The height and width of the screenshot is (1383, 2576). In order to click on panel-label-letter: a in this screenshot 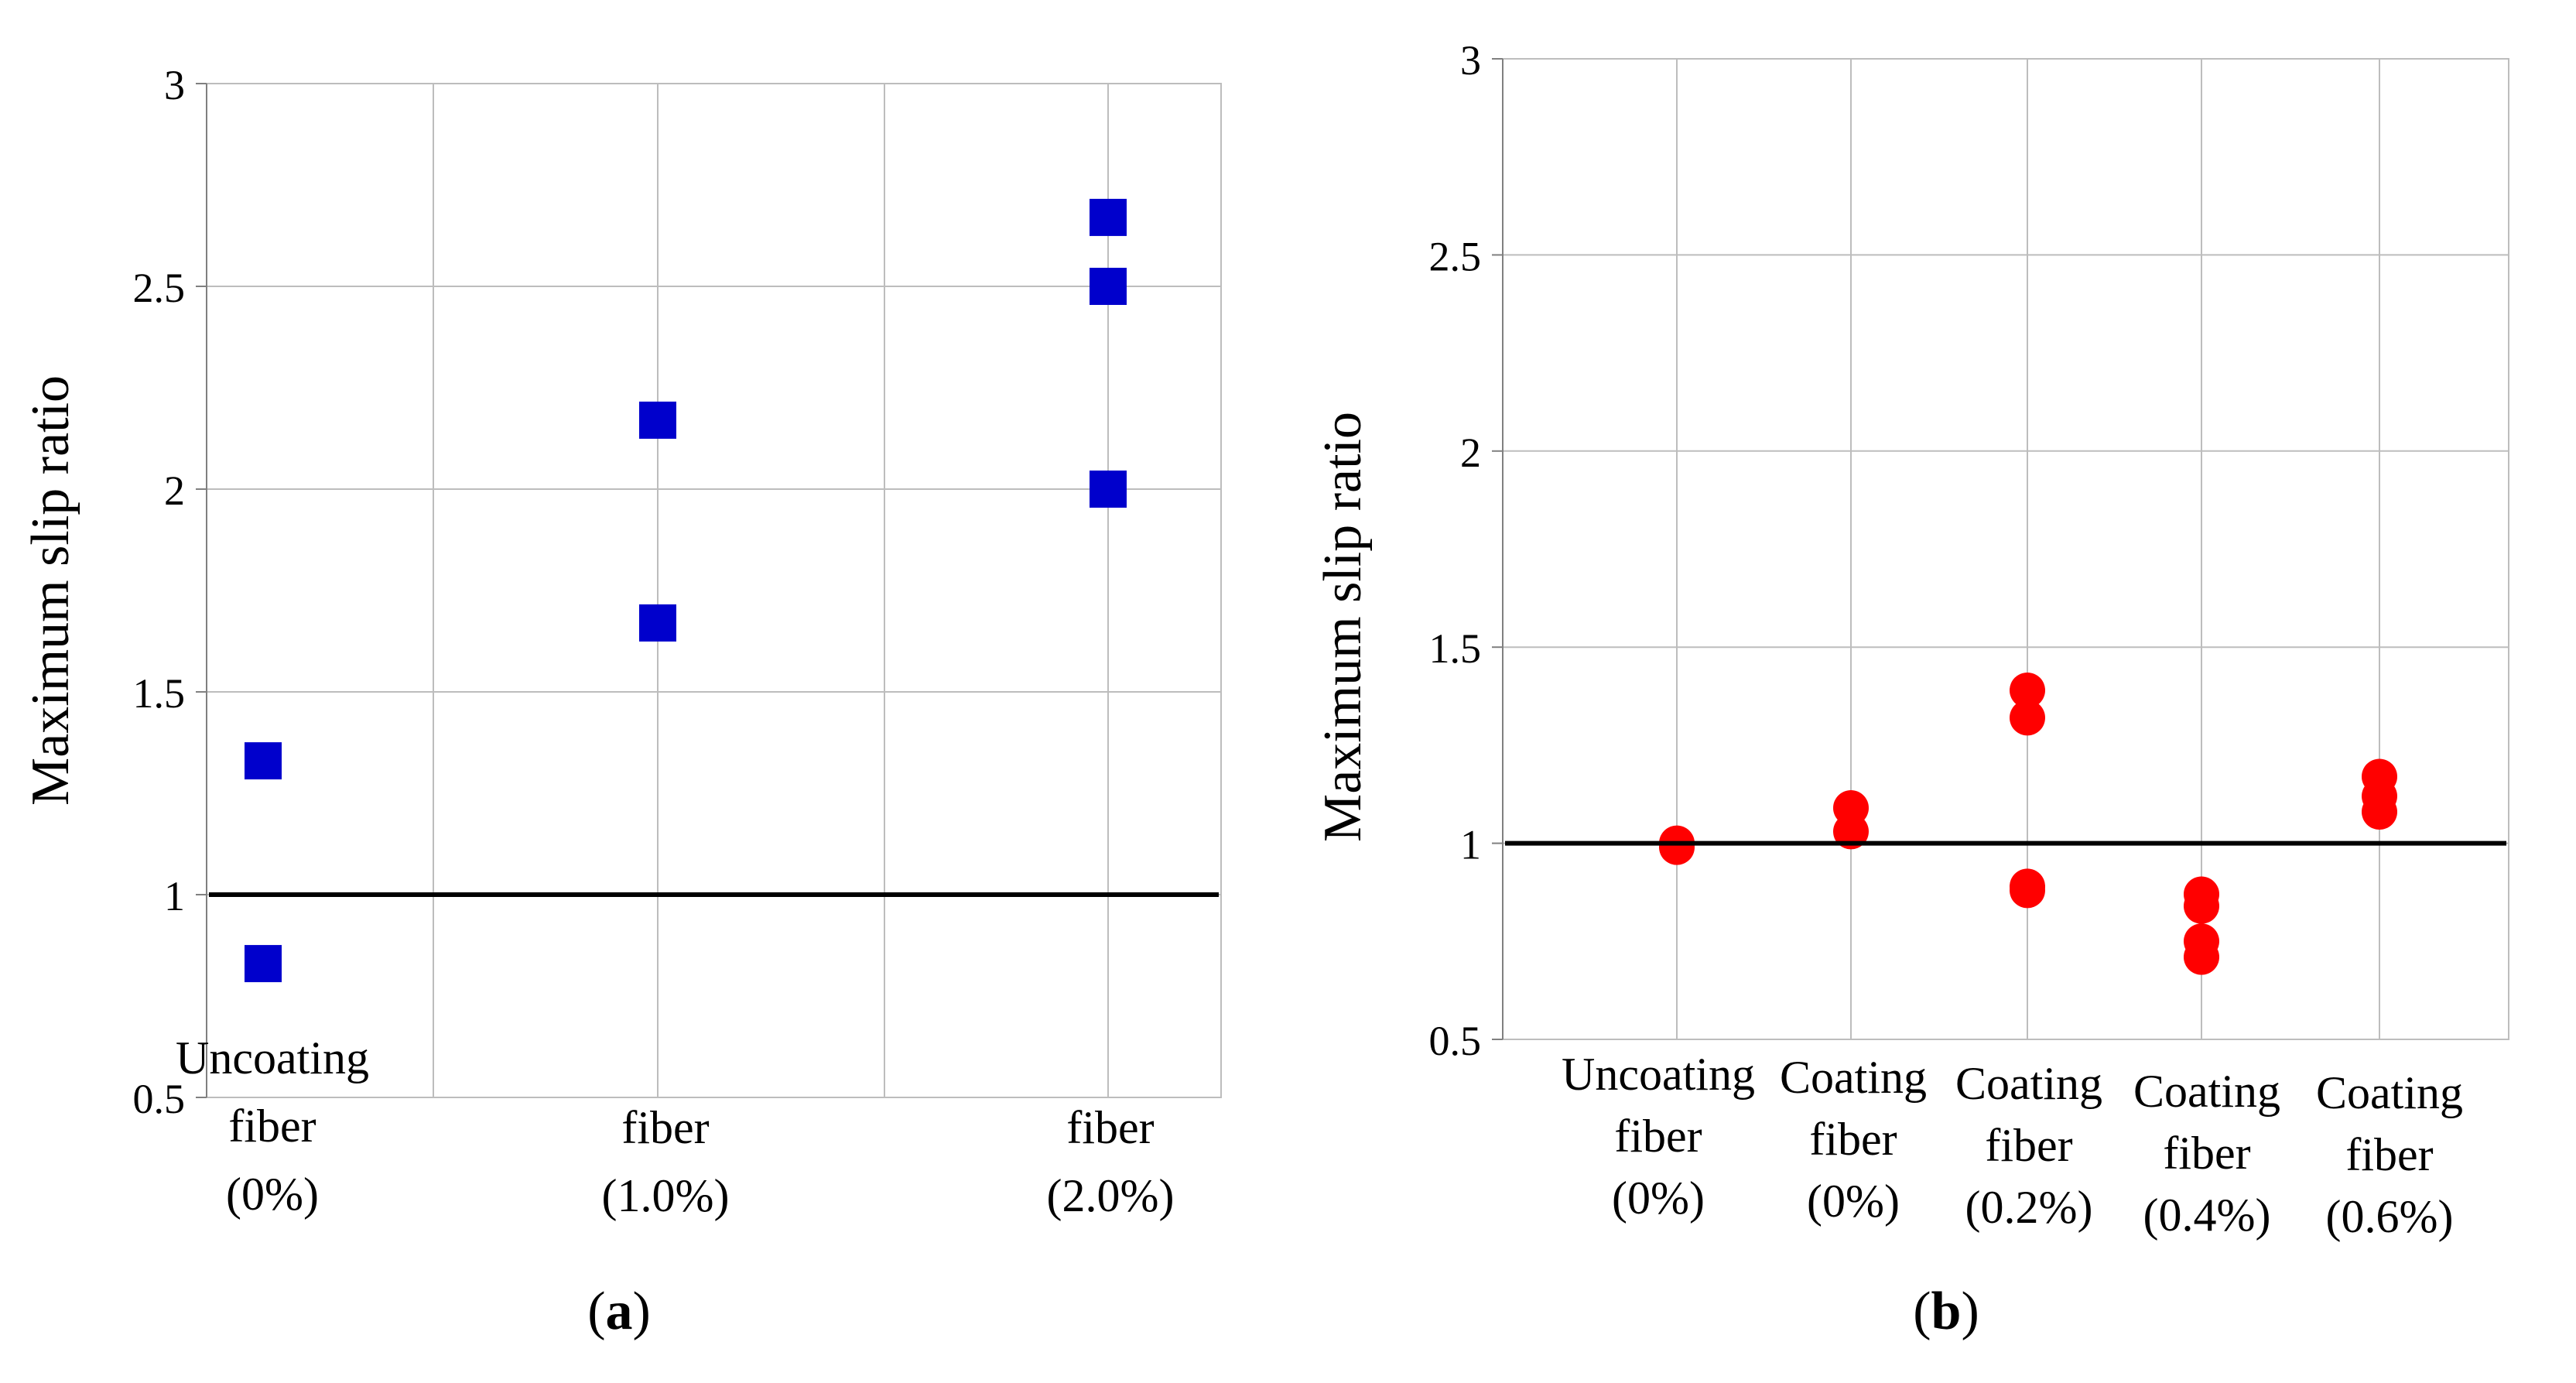, I will do `click(620, 1311)`.